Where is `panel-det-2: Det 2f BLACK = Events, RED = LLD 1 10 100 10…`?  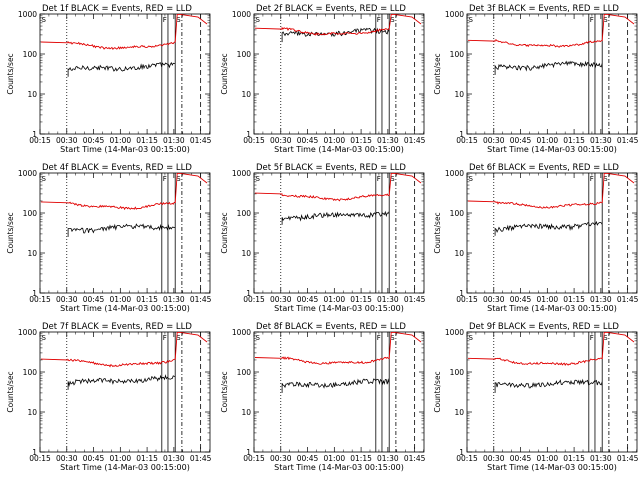 panel-det-2: Det 2f BLACK = Events, RED = LLD 1 10 100 10… is located at coordinates (323, 79).